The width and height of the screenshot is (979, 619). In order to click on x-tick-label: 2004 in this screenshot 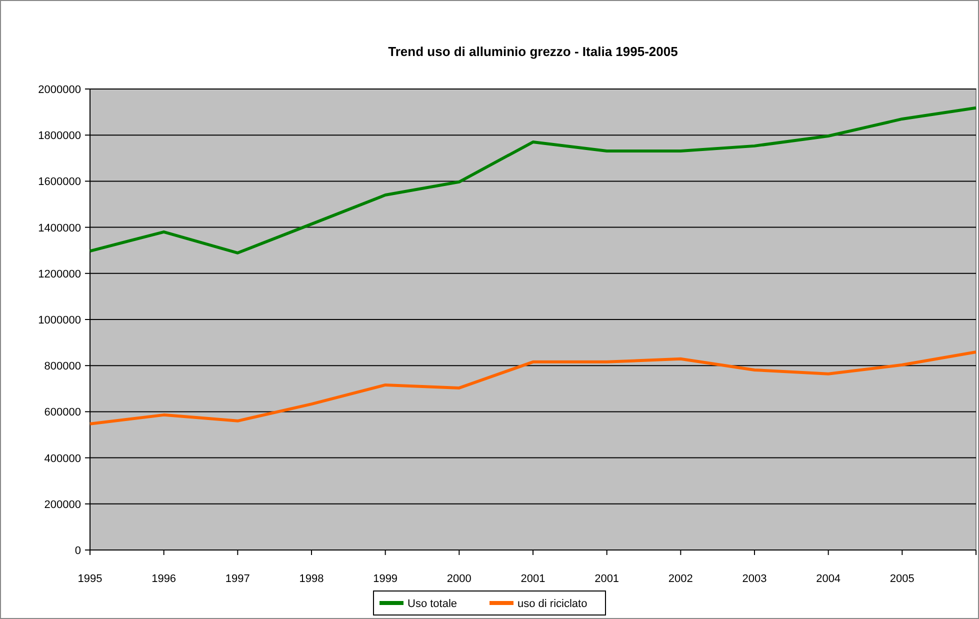, I will do `click(828, 579)`.